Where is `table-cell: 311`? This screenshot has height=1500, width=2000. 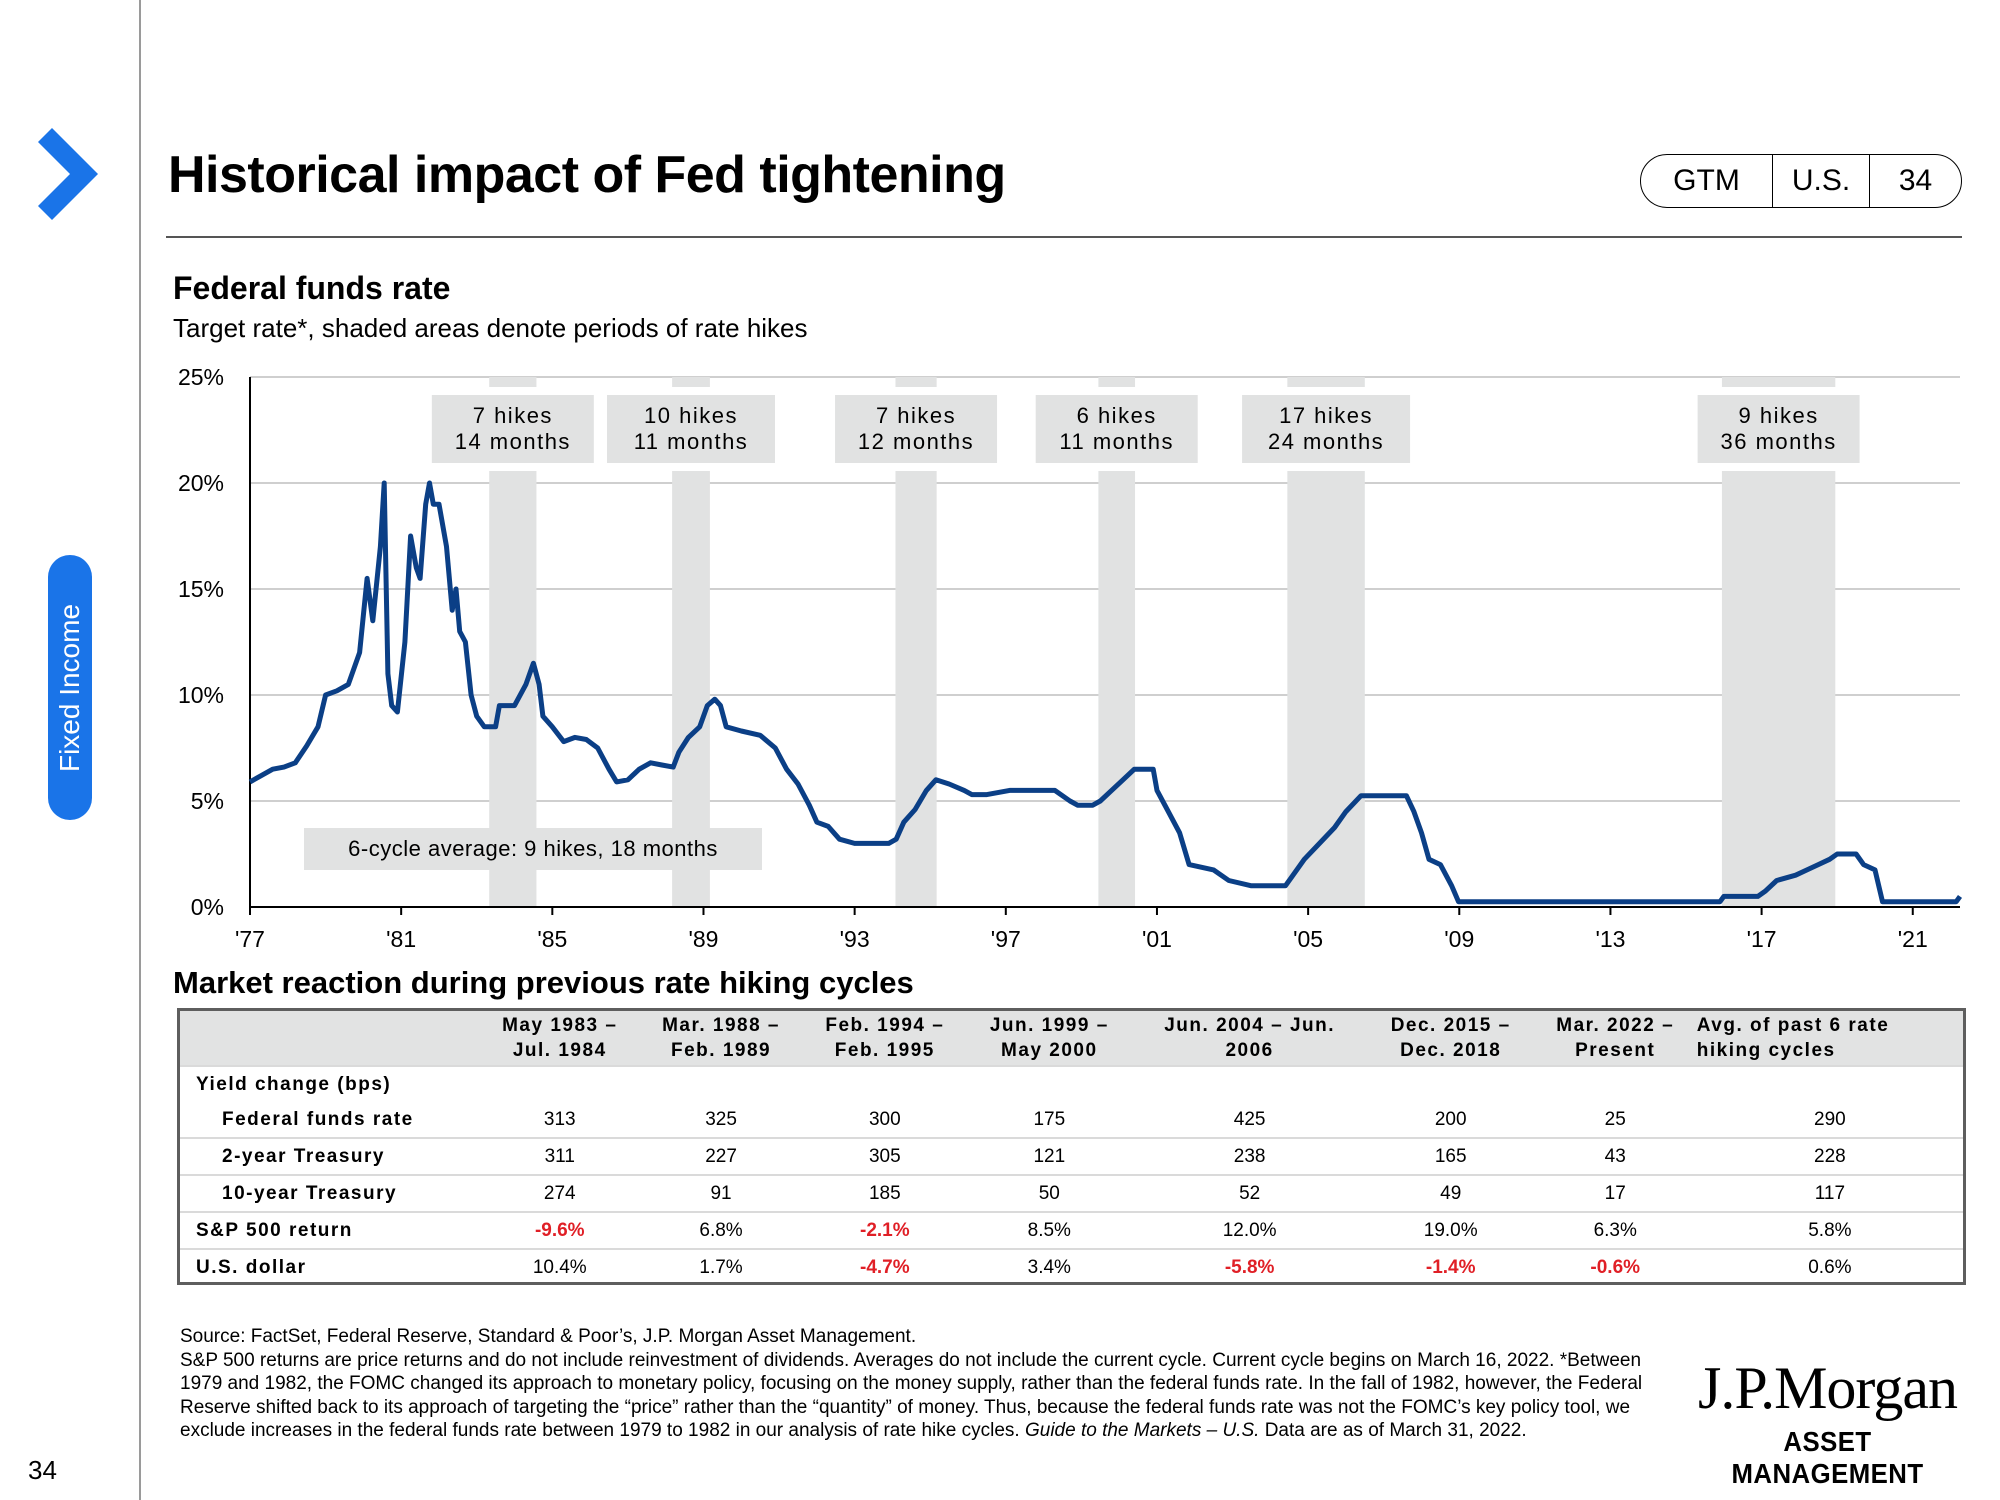
table-cell: 311 is located at coordinates (560, 1156).